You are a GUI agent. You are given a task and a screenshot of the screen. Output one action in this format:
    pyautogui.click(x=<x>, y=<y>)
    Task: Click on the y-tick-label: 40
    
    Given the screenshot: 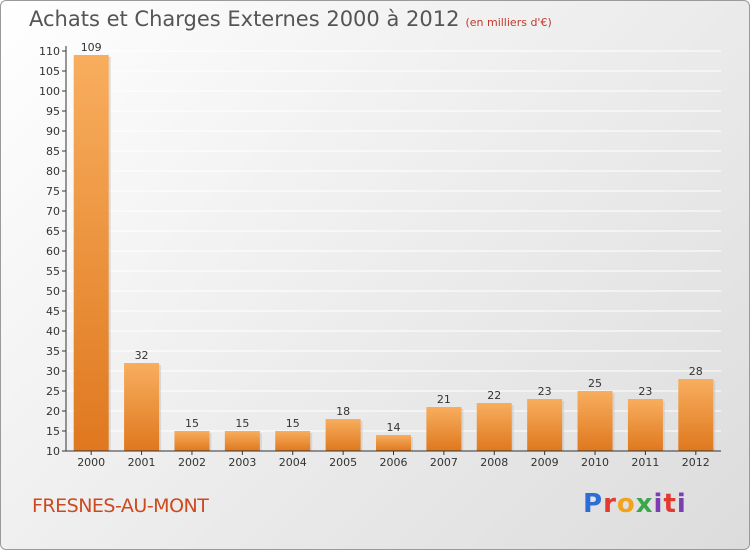 What is the action you would take?
    pyautogui.click(x=53, y=331)
    